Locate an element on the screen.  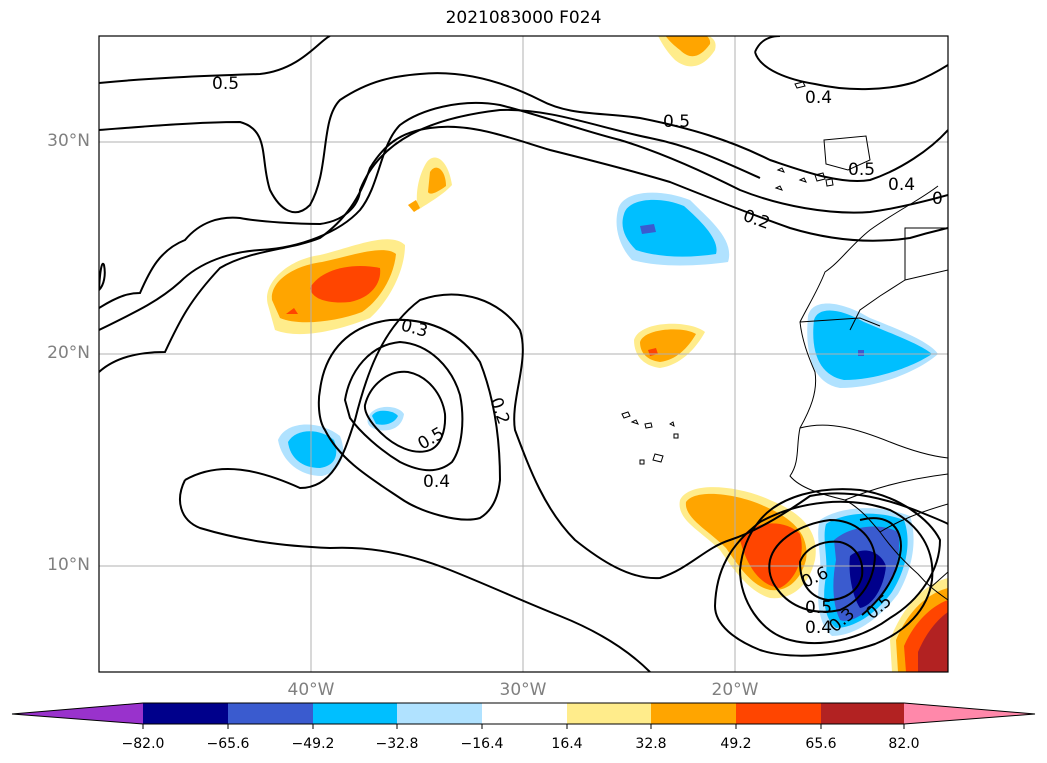
colorbar-tick-label: −16.4 is located at coordinates (482, 744).